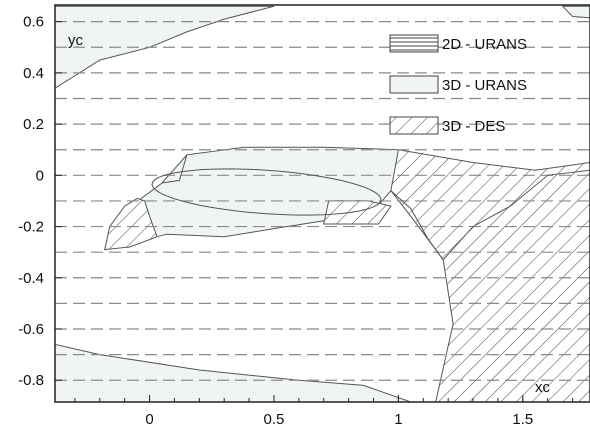  What do you see at coordinates (543, 387) in the screenshot?
I see `x-axis-label: xc` at bounding box center [543, 387].